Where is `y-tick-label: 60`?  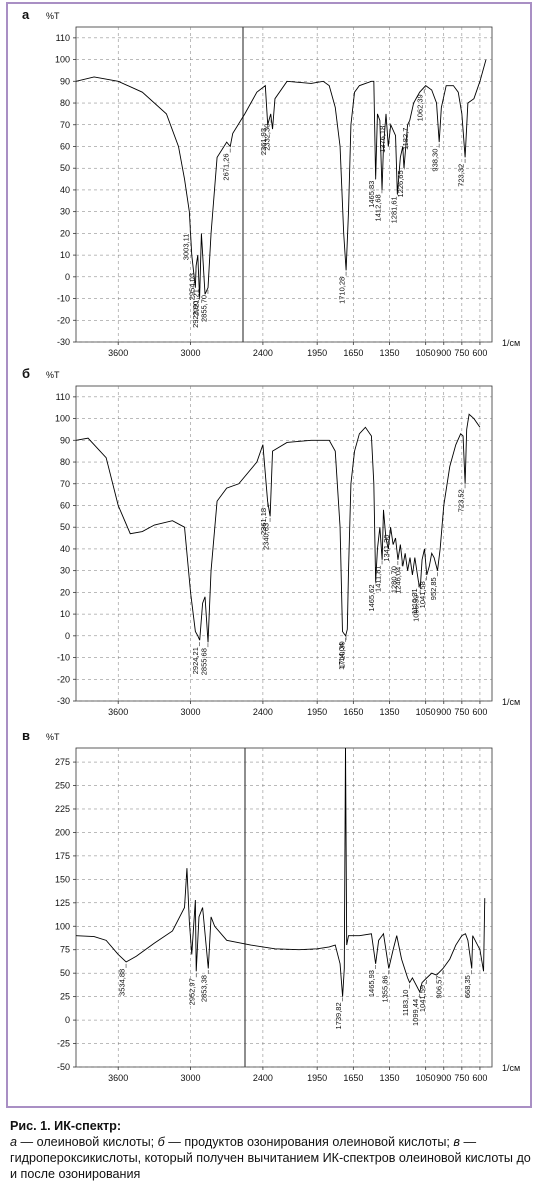
y-tick-label: 60 is located at coordinates (65, 505).